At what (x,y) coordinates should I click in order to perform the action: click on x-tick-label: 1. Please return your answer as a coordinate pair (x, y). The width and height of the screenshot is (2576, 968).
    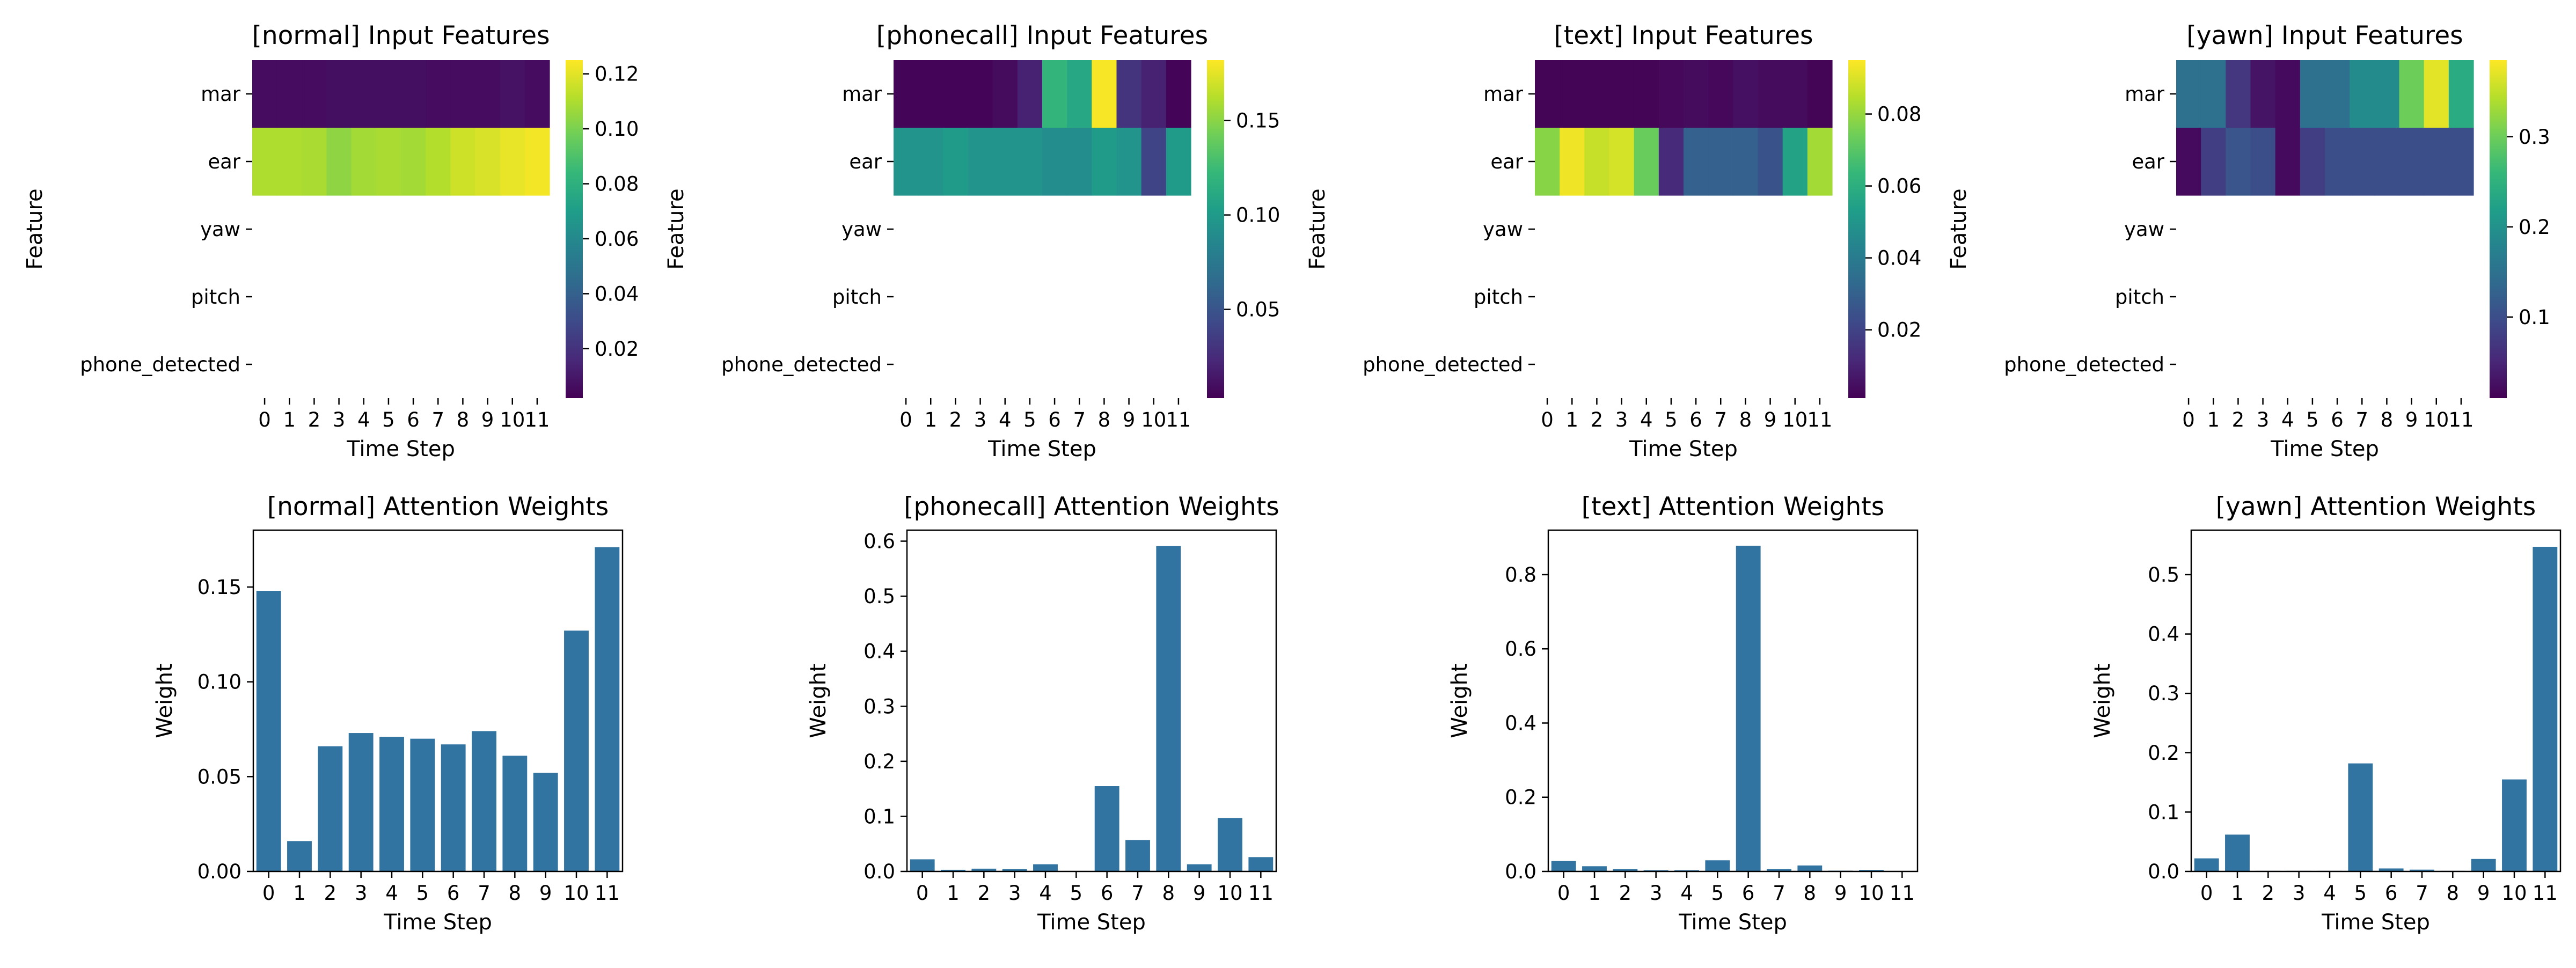
    Looking at the image, I should click on (1571, 419).